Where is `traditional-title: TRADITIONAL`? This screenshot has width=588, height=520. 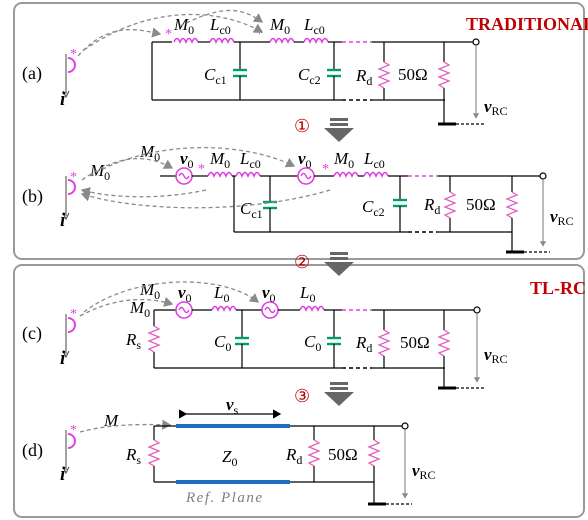
traditional-title: TRADITIONAL is located at coordinates (527, 24).